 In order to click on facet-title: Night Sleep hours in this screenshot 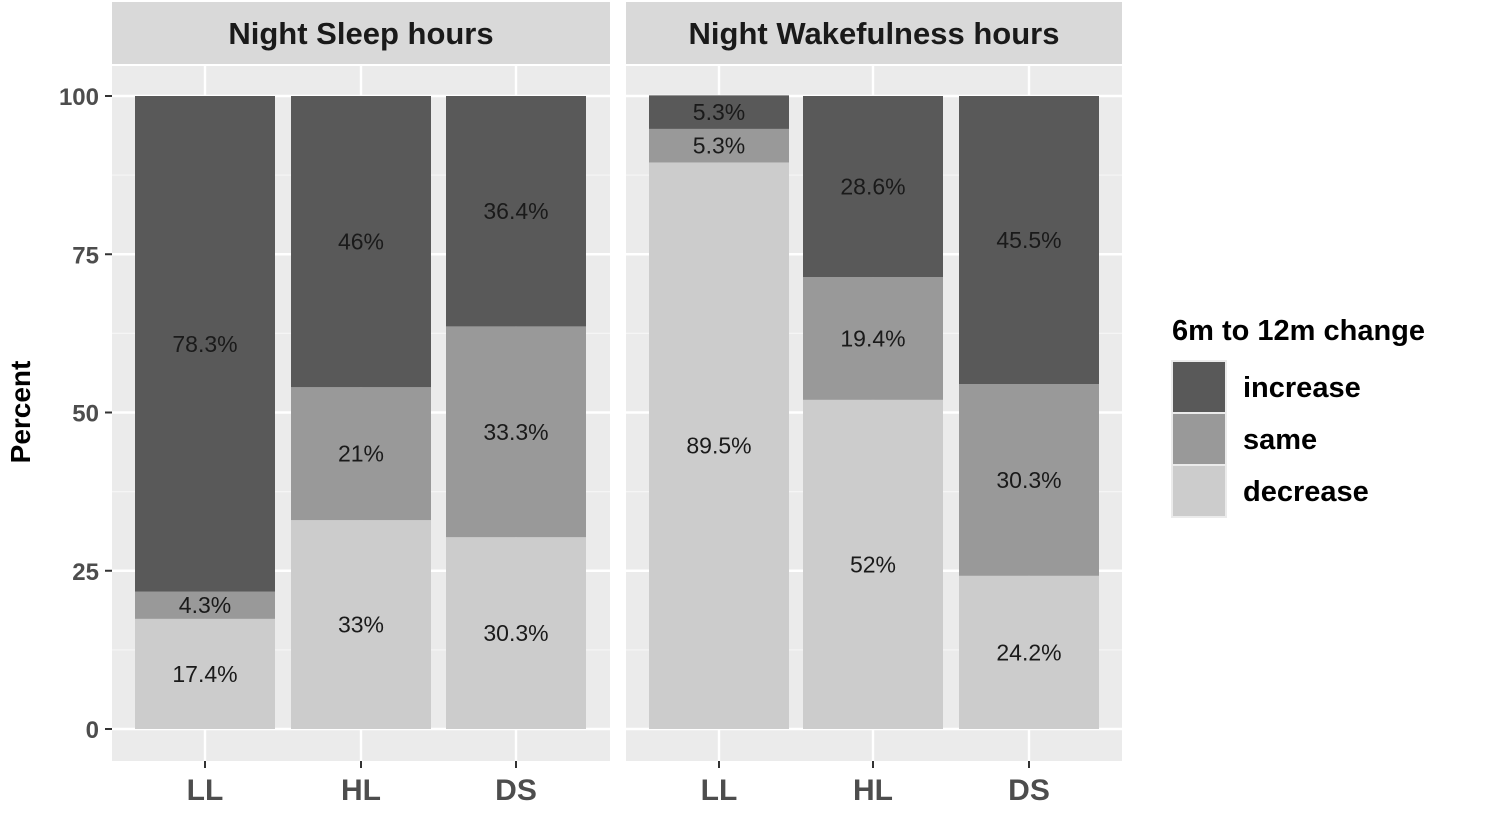, I will do `click(360, 33)`.